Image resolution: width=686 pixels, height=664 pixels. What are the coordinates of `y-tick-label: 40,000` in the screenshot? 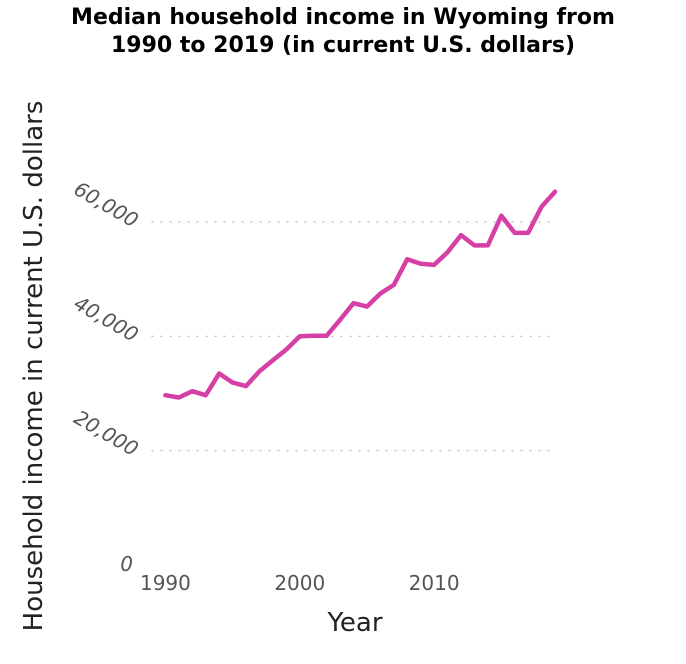 It's located at (106, 319).